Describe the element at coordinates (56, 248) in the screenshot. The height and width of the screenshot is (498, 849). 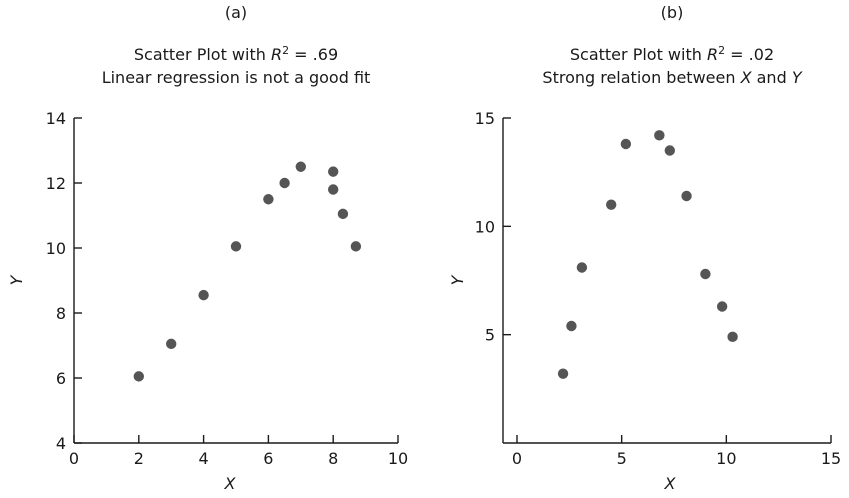
I see `y-tick-label-a: 10` at that location.